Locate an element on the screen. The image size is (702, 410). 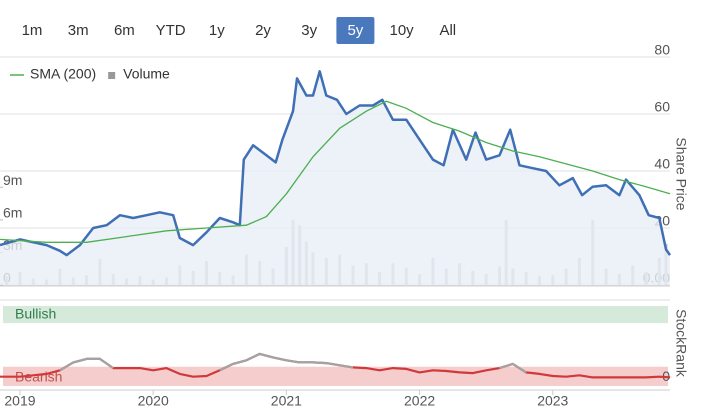
y-axis-title: StockRank is located at coordinates (681, 343).